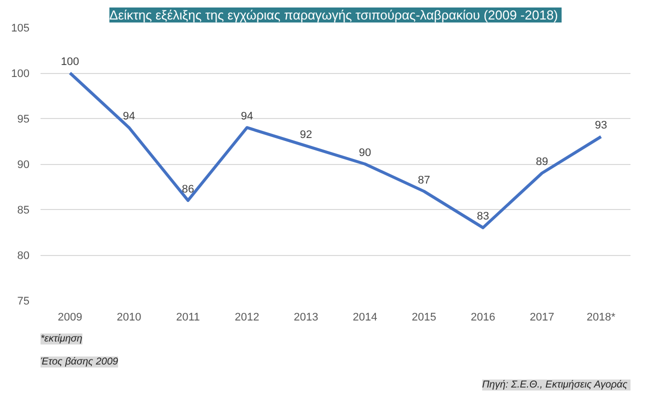 Image resolution: width=670 pixels, height=395 pixels. Describe the element at coordinates (483, 216) in the screenshot. I see `data-label: 83` at that location.